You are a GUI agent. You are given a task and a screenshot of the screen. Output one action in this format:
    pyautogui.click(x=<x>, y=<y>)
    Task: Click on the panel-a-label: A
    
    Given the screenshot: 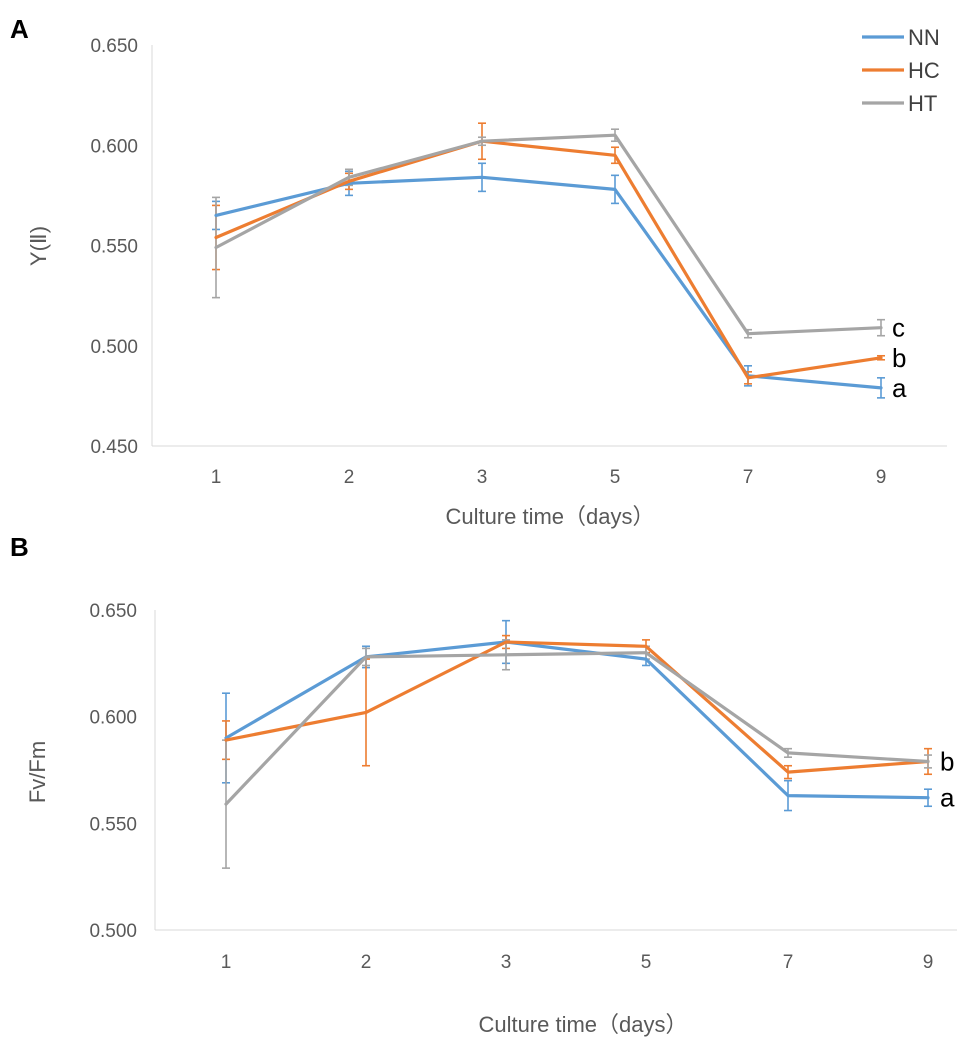 What is the action you would take?
    pyautogui.click(x=19, y=29)
    